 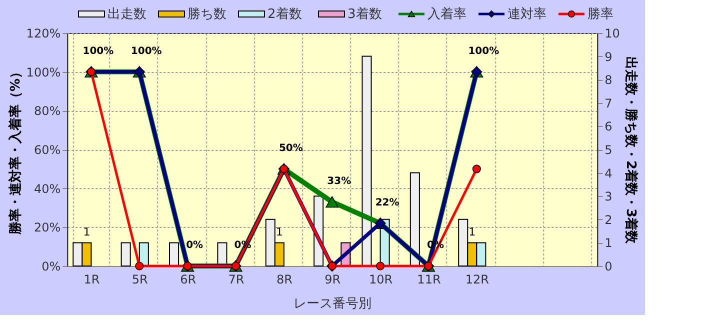 What do you see at coordinates (333, 304) in the screenshot?
I see `x-axis-title: レース番号別` at bounding box center [333, 304].